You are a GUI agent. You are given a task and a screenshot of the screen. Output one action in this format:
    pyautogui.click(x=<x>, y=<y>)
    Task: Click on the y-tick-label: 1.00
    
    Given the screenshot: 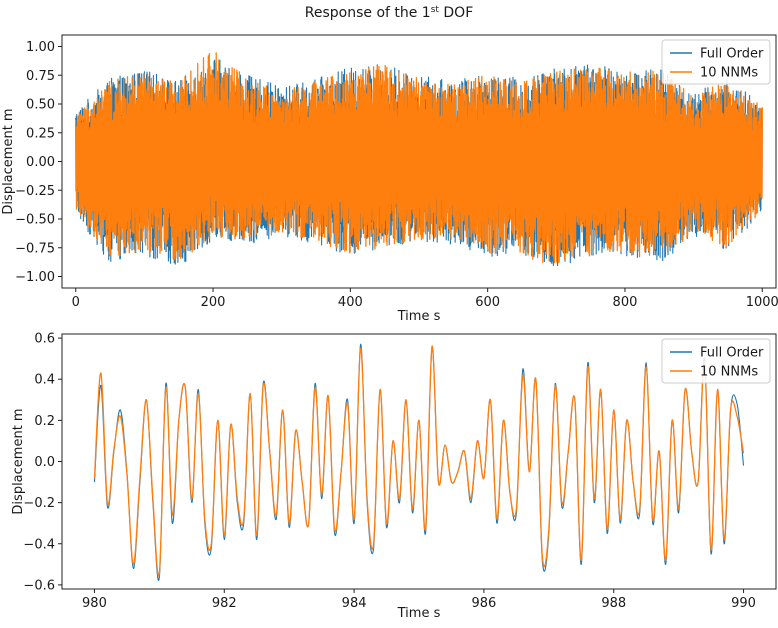 What is the action you would take?
    pyautogui.click(x=40, y=47)
    